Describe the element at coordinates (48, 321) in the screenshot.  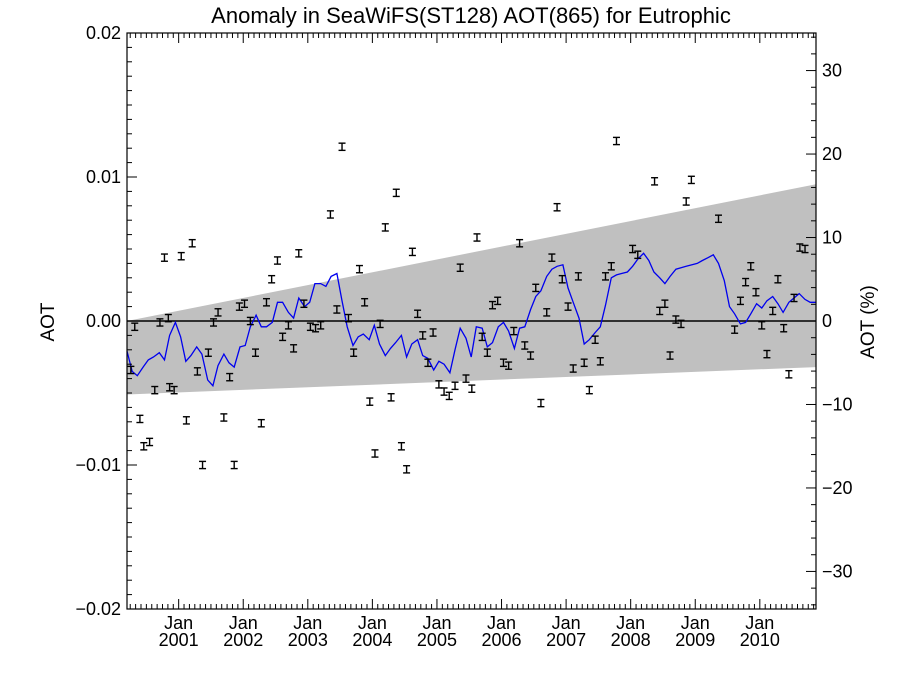
I see `y-axis-label-left: AOT` at that location.